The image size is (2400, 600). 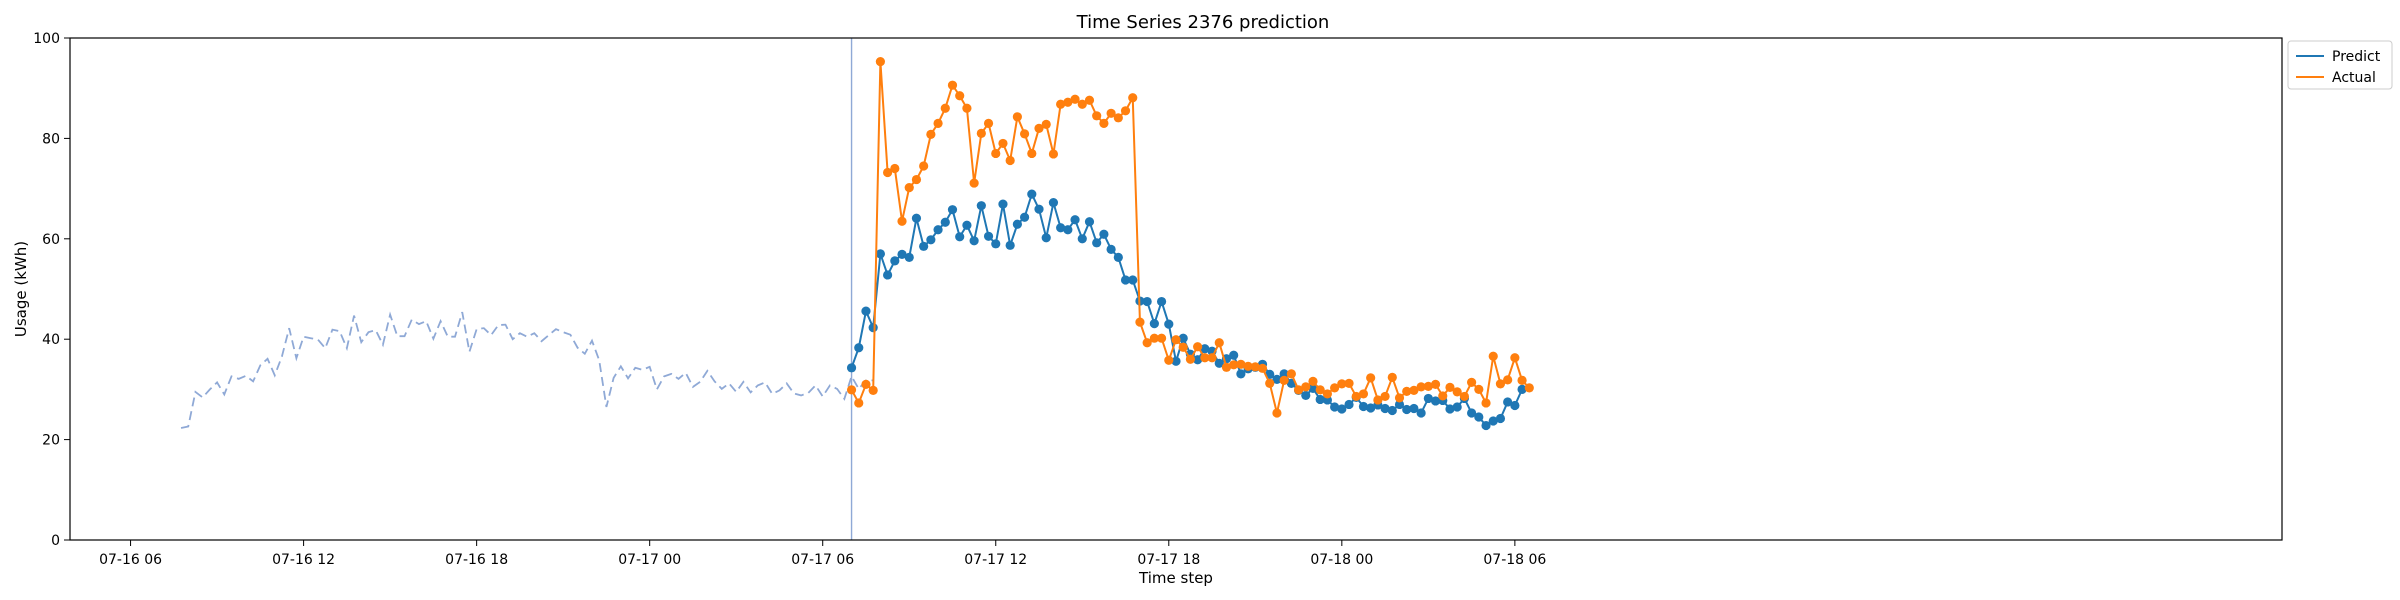 I want to click on x-axis-label: Time step, so click(x=1175, y=578).